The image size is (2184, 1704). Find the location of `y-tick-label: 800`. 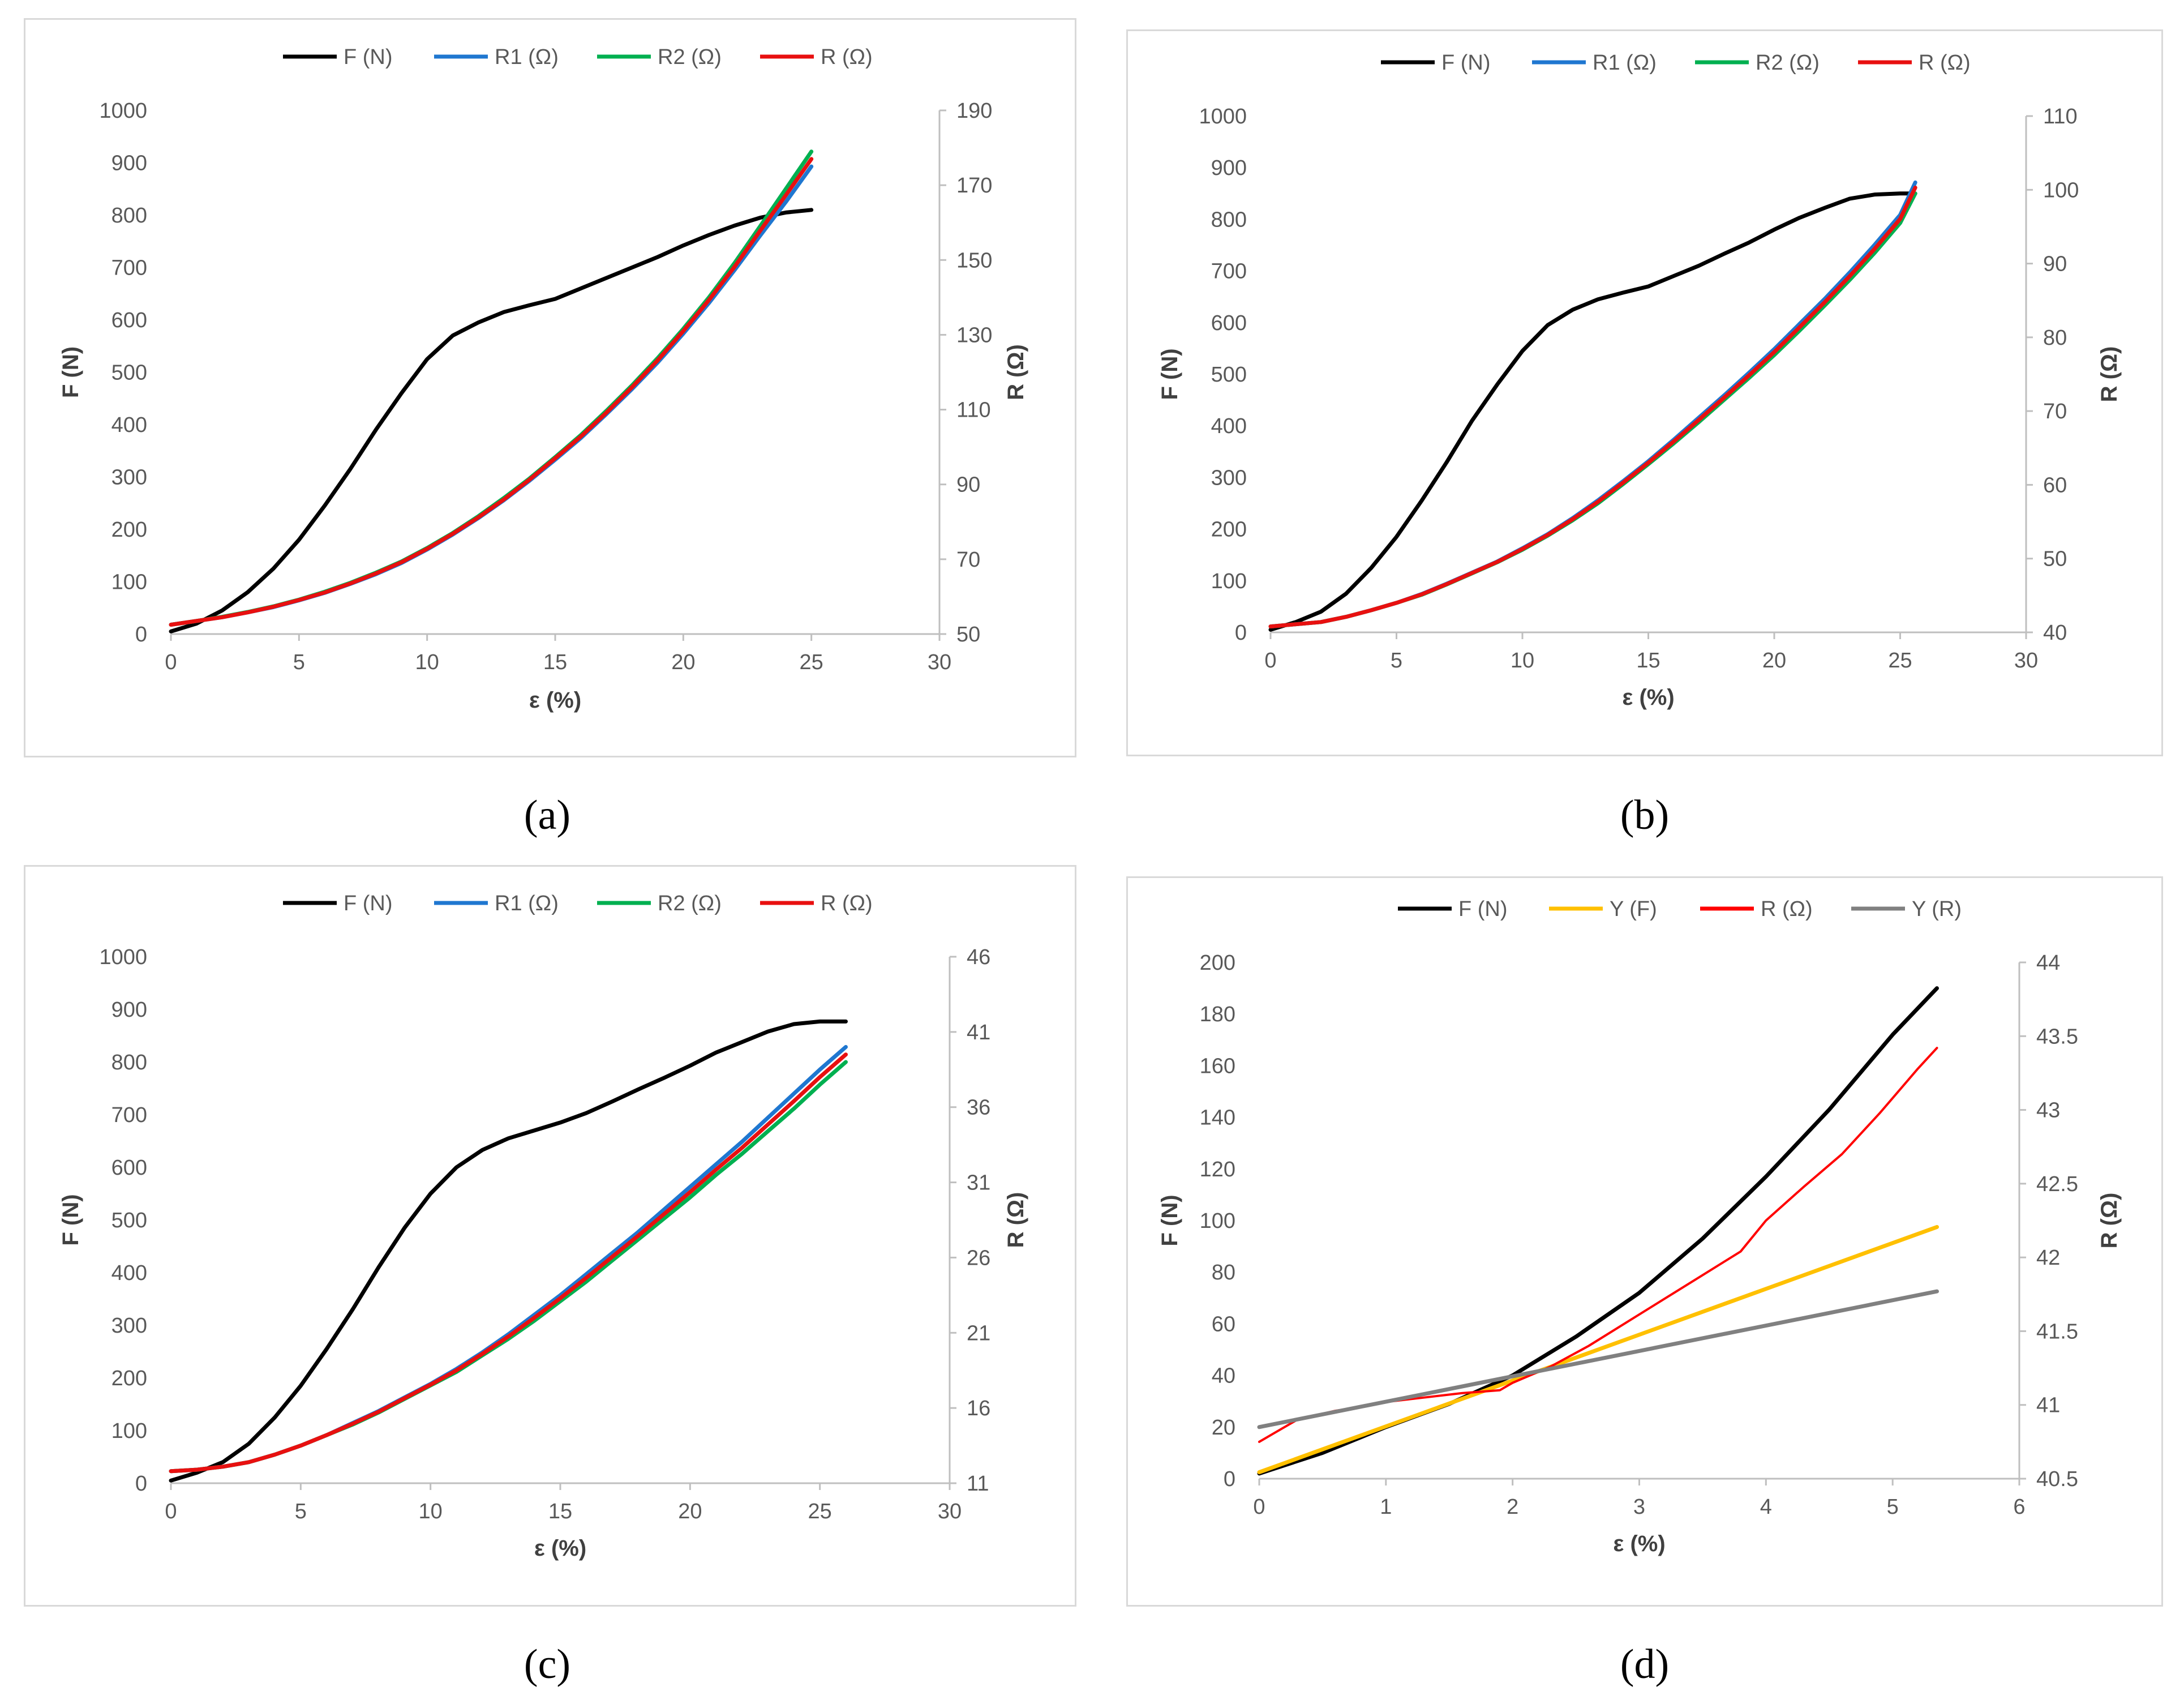

y-tick-label: 800 is located at coordinates (129, 216).